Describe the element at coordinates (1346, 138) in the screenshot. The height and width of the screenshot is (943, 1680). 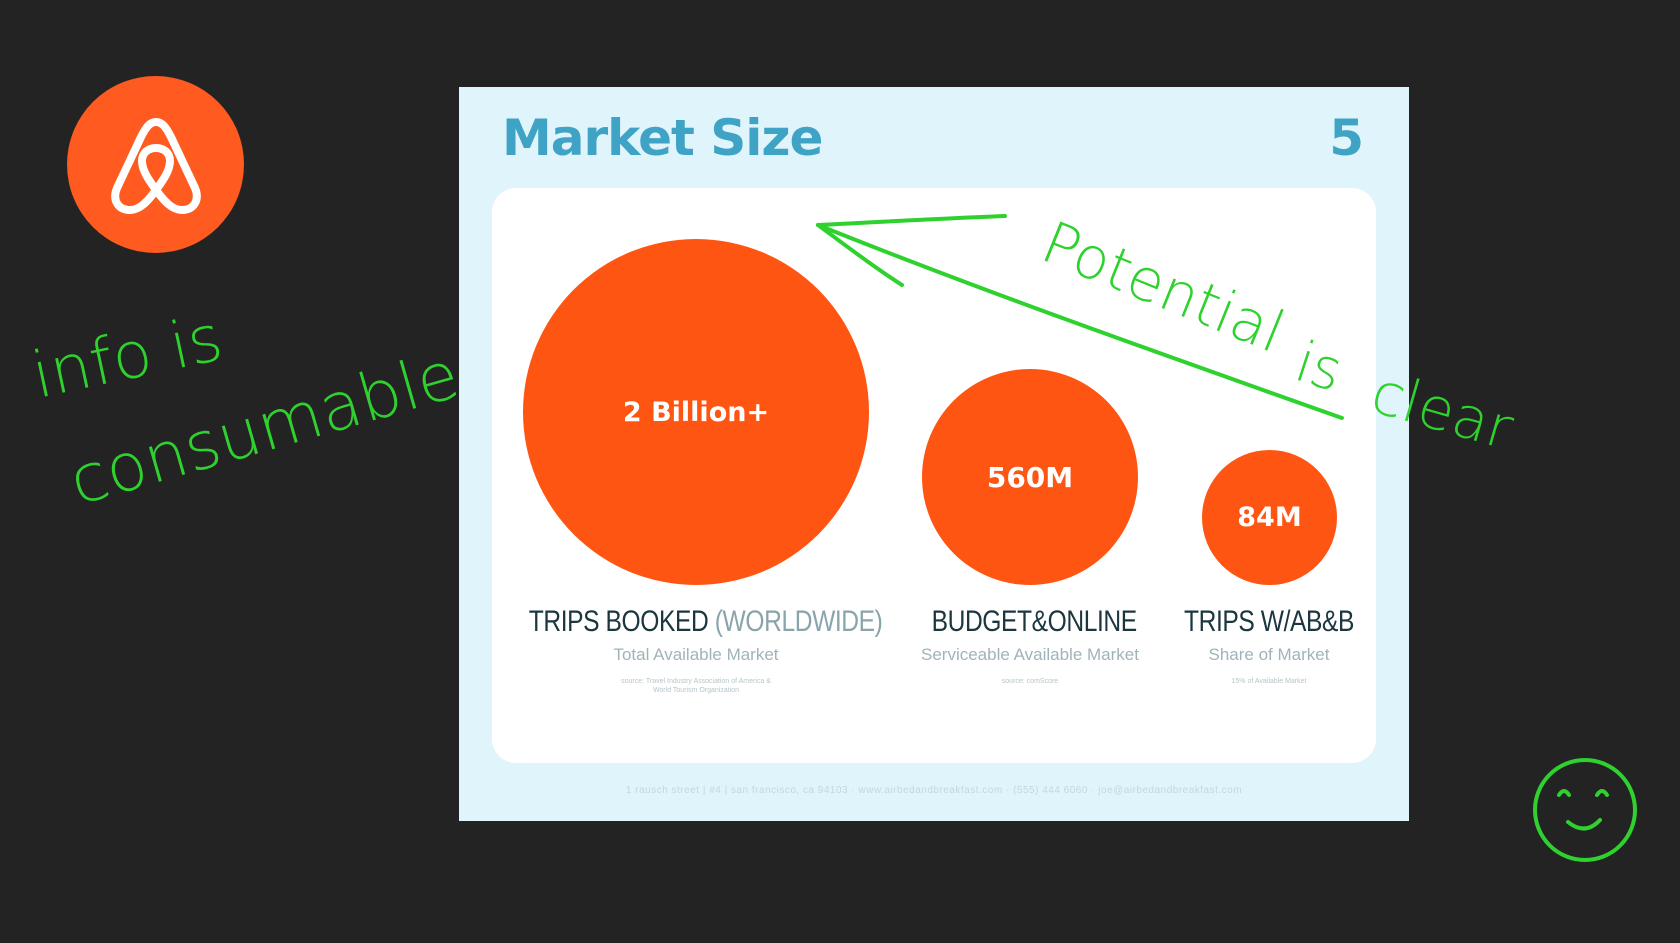
I see `slide-number: 5` at that location.